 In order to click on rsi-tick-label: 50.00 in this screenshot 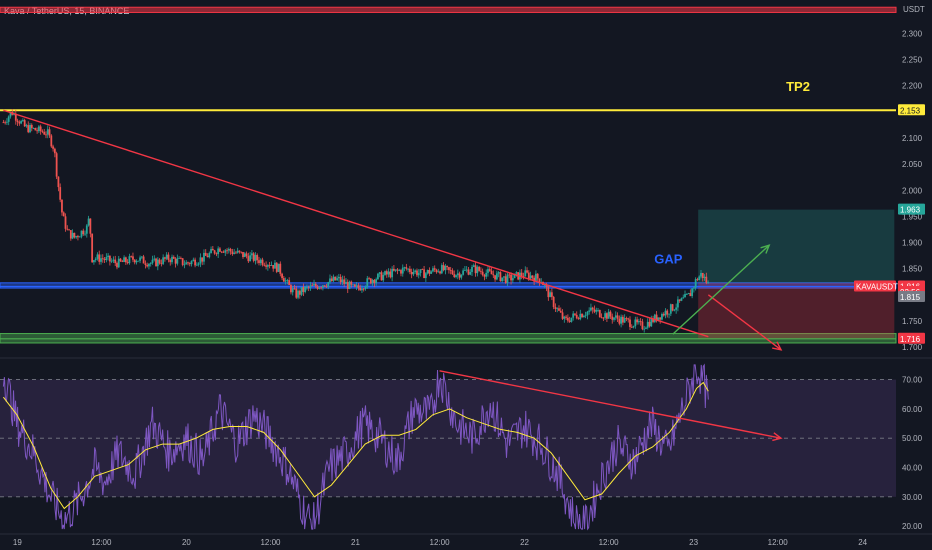, I will do `click(912, 438)`.